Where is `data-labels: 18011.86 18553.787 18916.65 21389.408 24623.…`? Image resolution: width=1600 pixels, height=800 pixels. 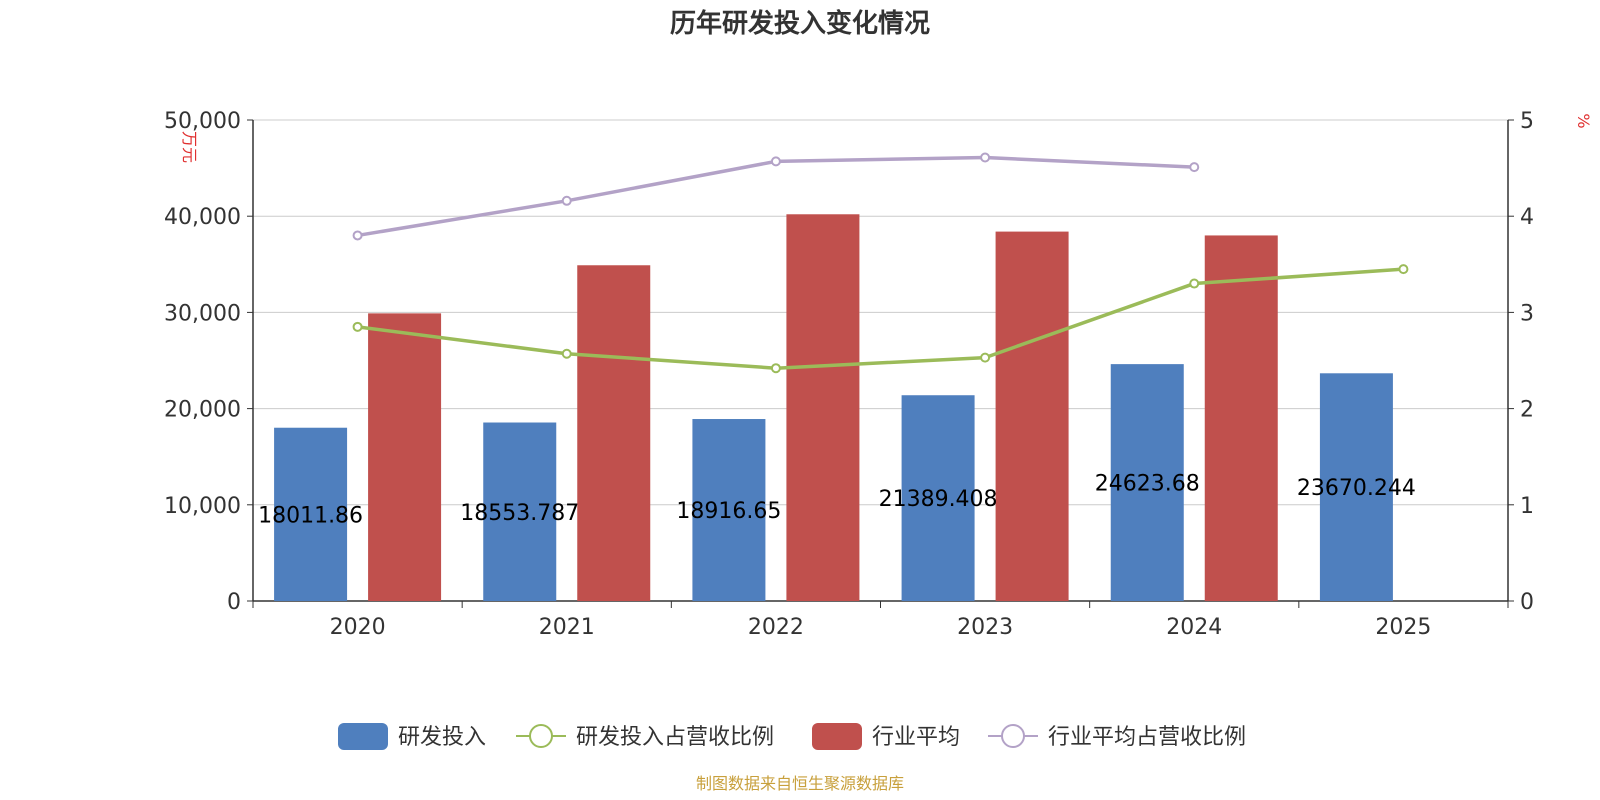 data-labels: 18011.86 18553.787 18916.65 21389.408 24623.… is located at coordinates (837, 500).